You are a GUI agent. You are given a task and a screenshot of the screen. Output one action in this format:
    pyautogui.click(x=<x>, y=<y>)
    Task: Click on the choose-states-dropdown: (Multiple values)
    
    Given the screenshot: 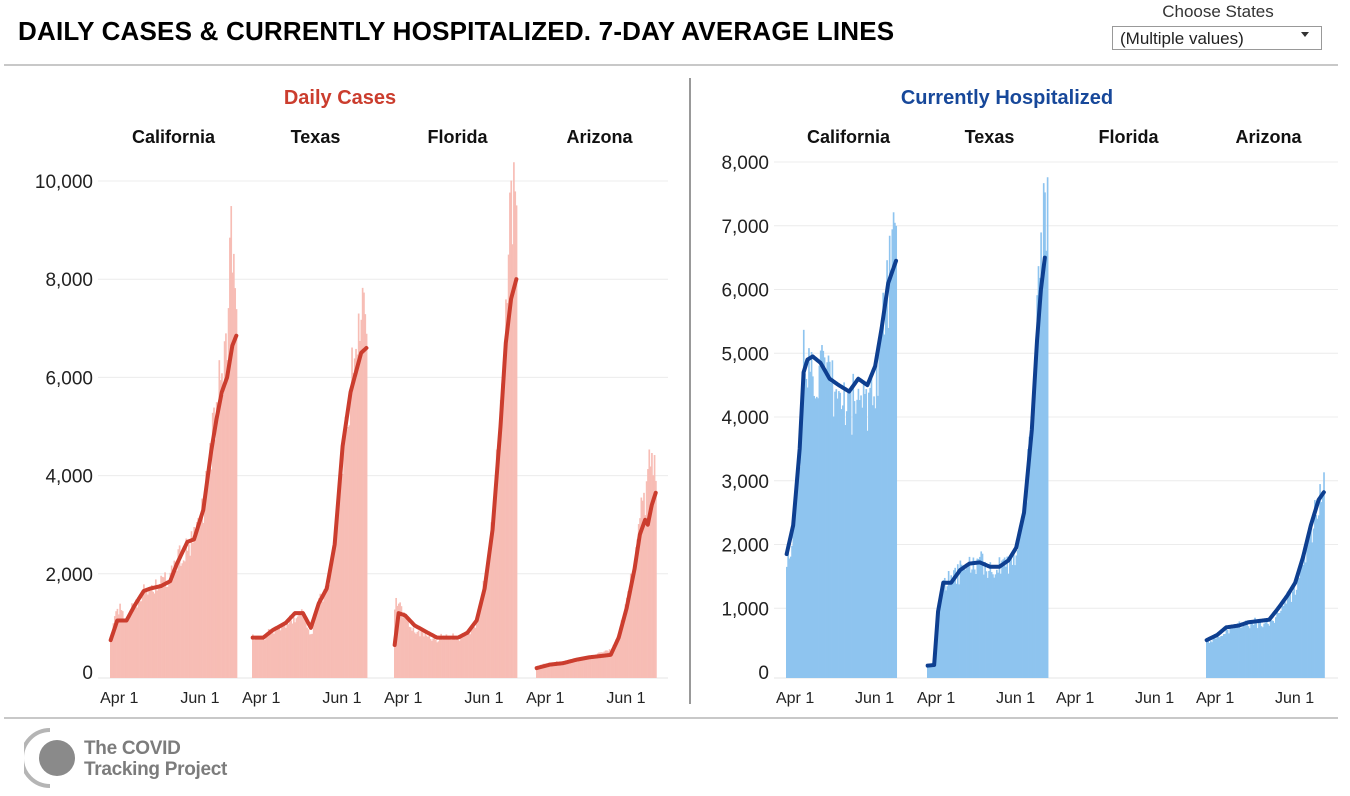 What is the action you would take?
    pyautogui.click(x=1217, y=38)
    